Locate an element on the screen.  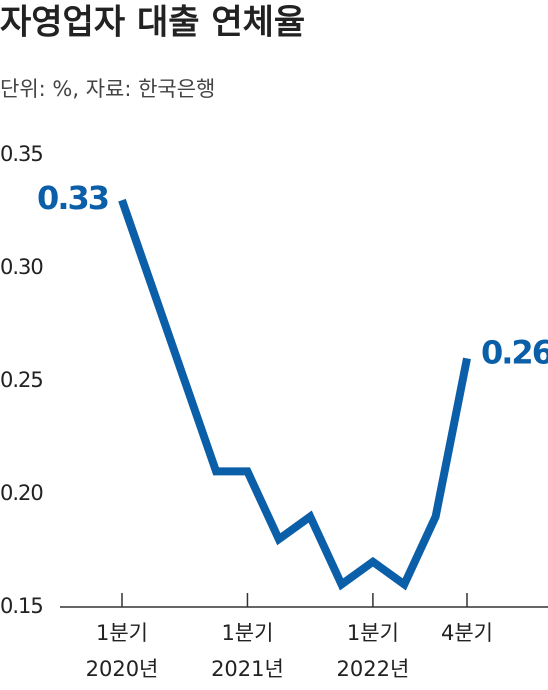
y-tick-label: 0.35 is located at coordinates (21, 154).